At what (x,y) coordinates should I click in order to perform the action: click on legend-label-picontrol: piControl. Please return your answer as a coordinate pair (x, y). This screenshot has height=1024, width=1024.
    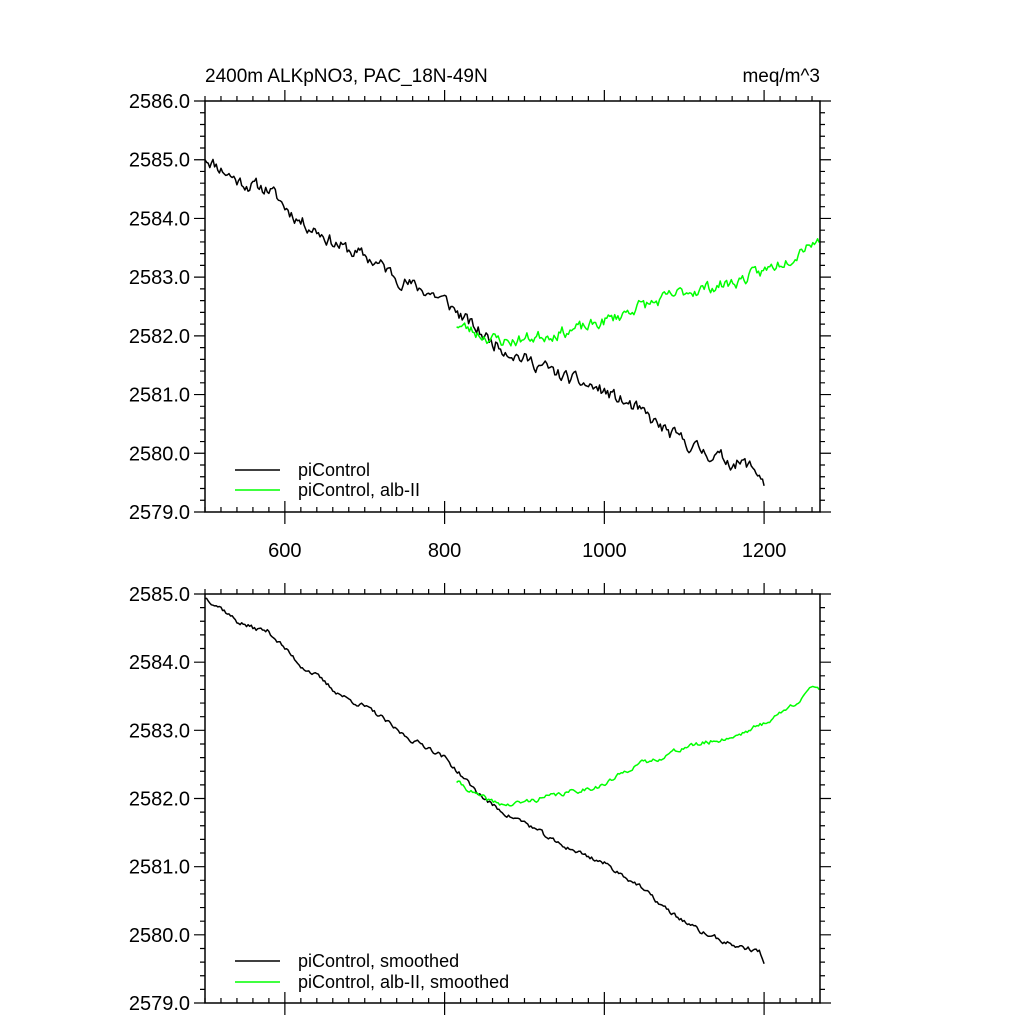
    Looking at the image, I should click on (334, 470).